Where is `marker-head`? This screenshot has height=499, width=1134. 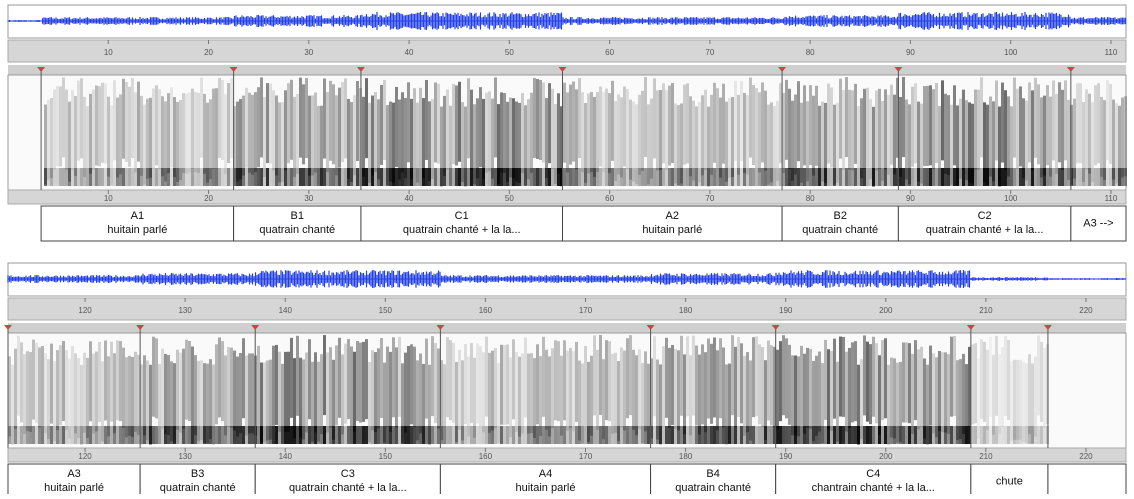 marker-head is located at coordinates (440, 327).